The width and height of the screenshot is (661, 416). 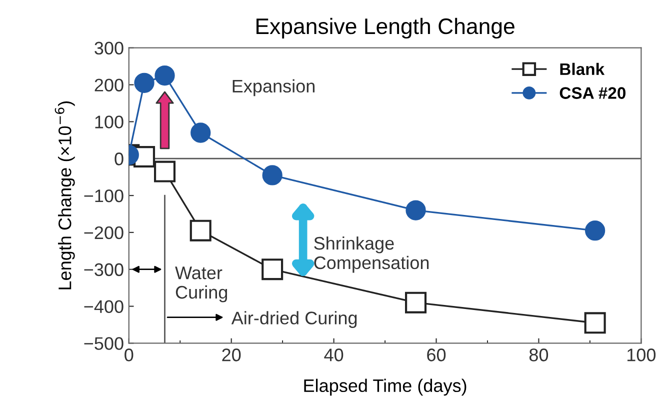 What do you see at coordinates (385, 387) in the screenshot?
I see `x-axis-title: Elapsed Time (days)` at bounding box center [385, 387].